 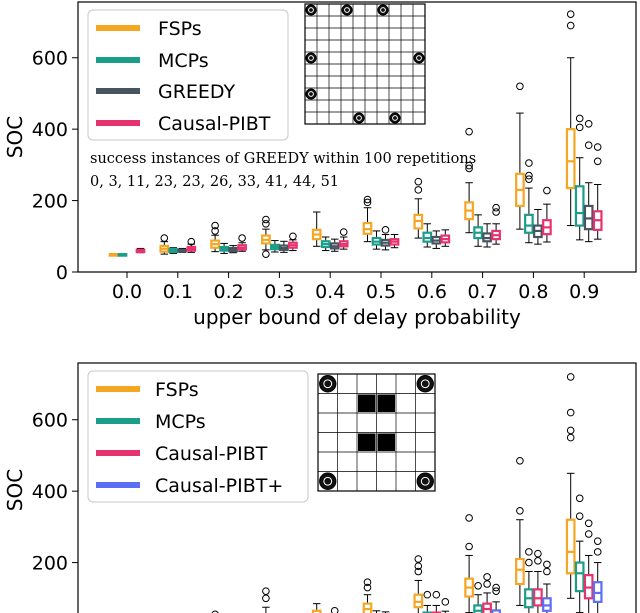 What do you see at coordinates (588, 181) in the screenshot?
I see `box-greedy-0.9` at bounding box center [588, 181].